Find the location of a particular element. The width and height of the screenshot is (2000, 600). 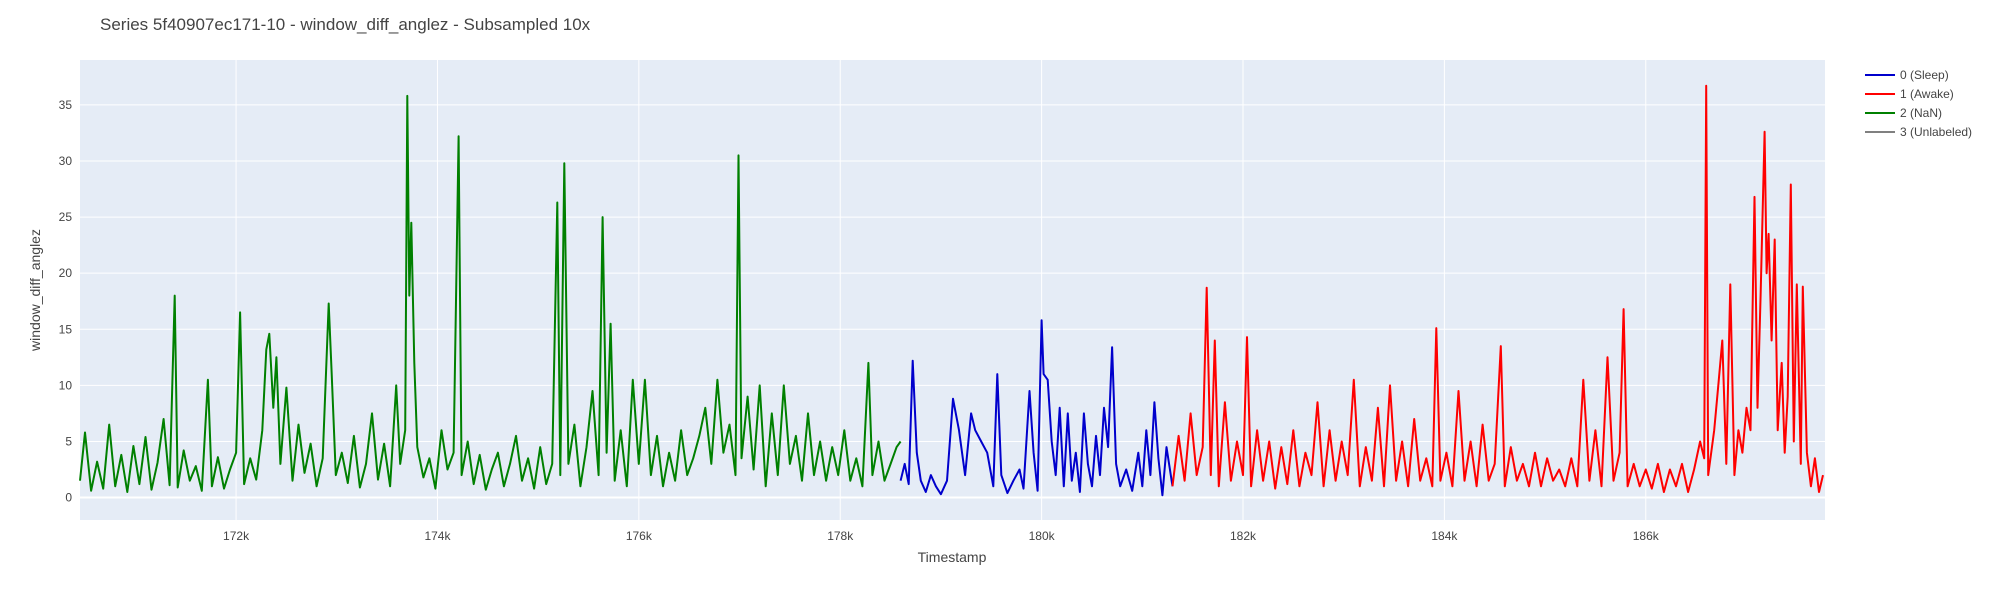

x-tick-label: 182k is located at coordinates (1243, 536).